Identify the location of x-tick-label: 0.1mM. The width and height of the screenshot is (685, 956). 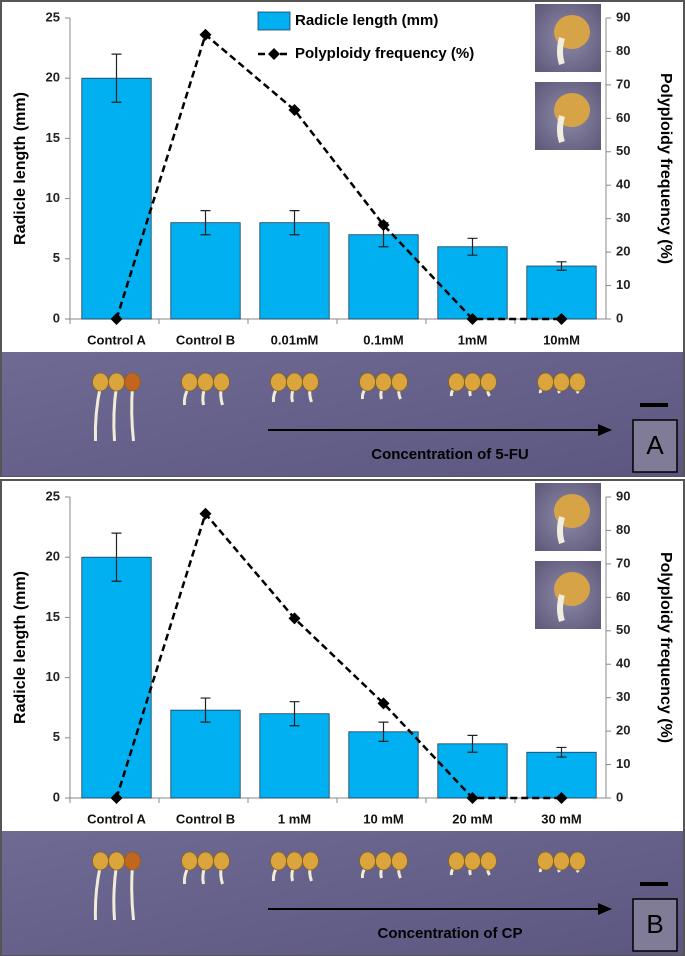
(383, 339).